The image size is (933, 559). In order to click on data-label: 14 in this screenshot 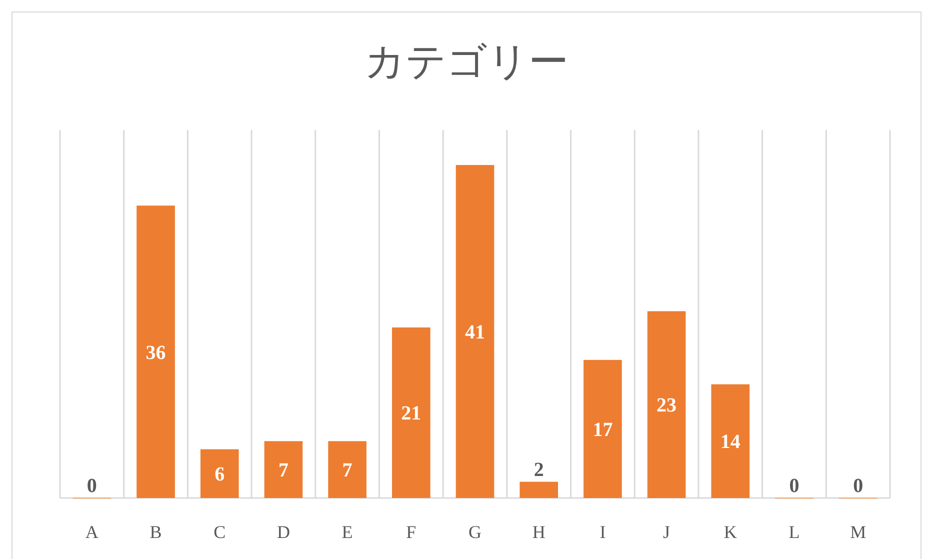, I will do `click(730, 442)`.